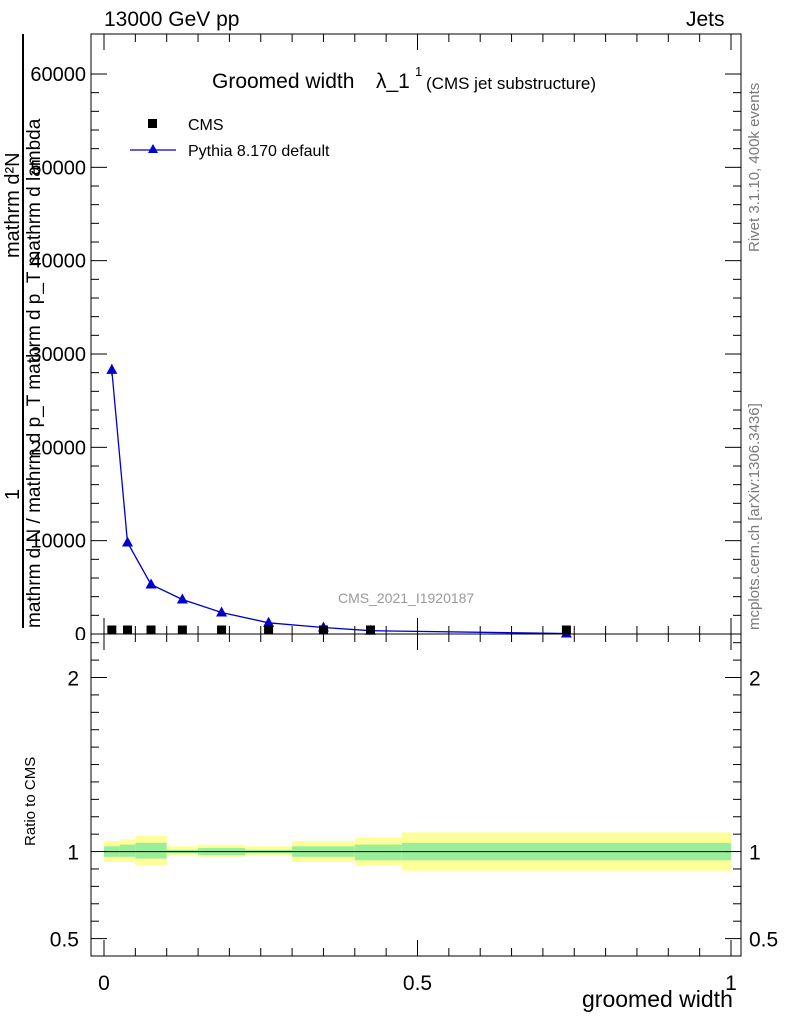 The width and height of the screenshot is (786, 1024). Describe the element at coordinates (418, 71) in the screenshot. I see `chart-title-superscript: 1` at that location.